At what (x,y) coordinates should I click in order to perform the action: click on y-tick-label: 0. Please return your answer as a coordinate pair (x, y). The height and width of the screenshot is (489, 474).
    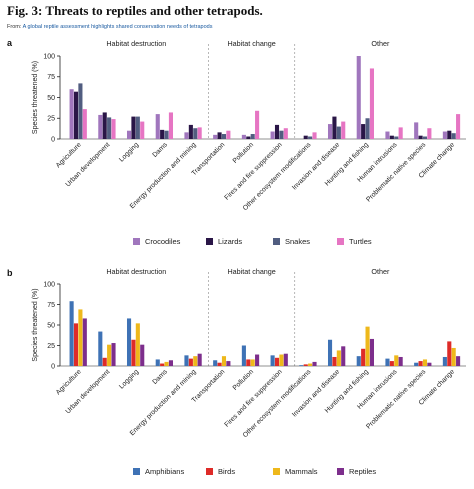
    Looking at the image, I should click on (53, 139).